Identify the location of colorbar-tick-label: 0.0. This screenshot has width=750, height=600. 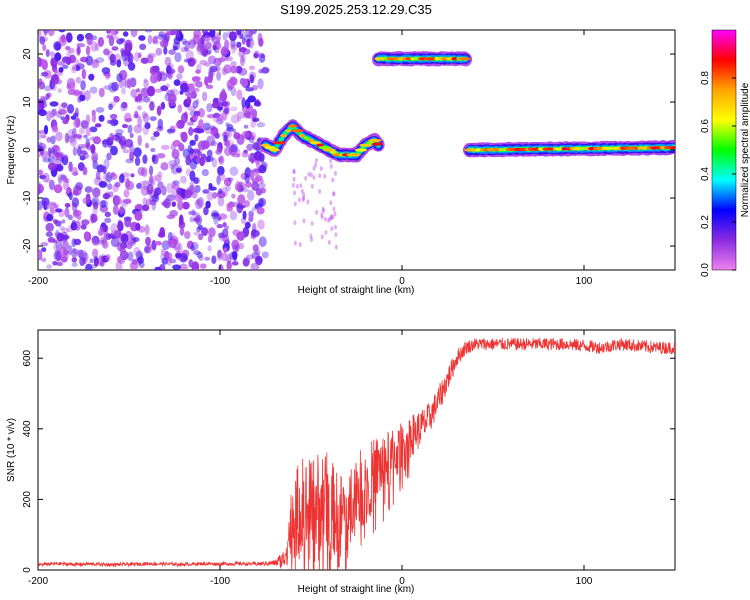
(705, 270).